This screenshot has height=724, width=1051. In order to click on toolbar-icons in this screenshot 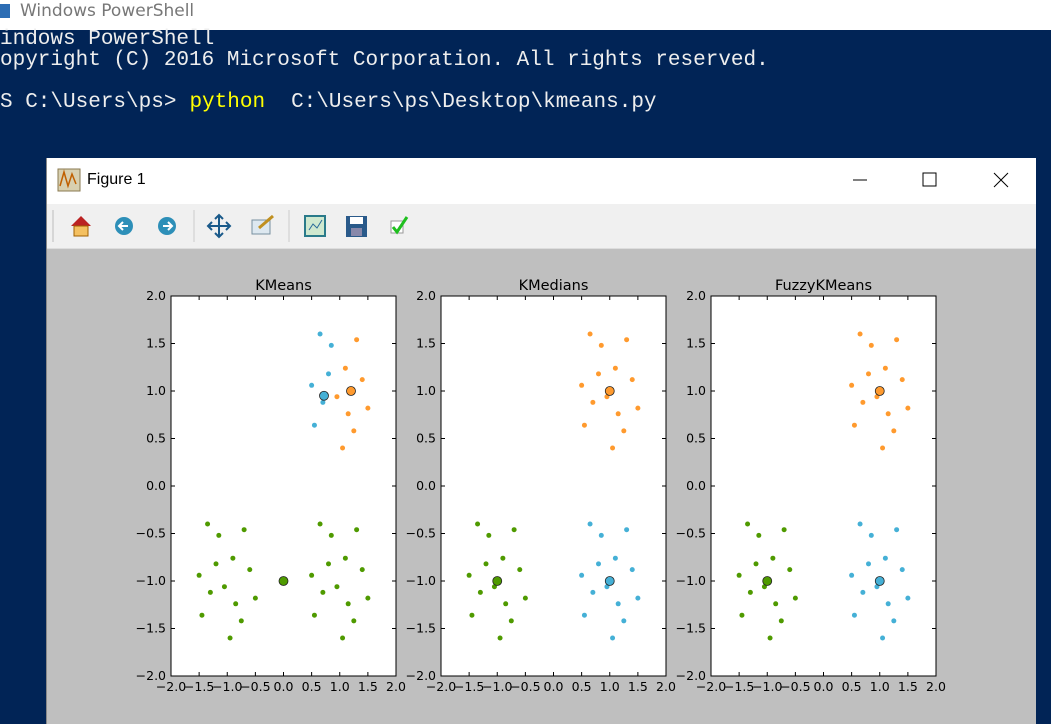, I will do `click(230, 226)`.